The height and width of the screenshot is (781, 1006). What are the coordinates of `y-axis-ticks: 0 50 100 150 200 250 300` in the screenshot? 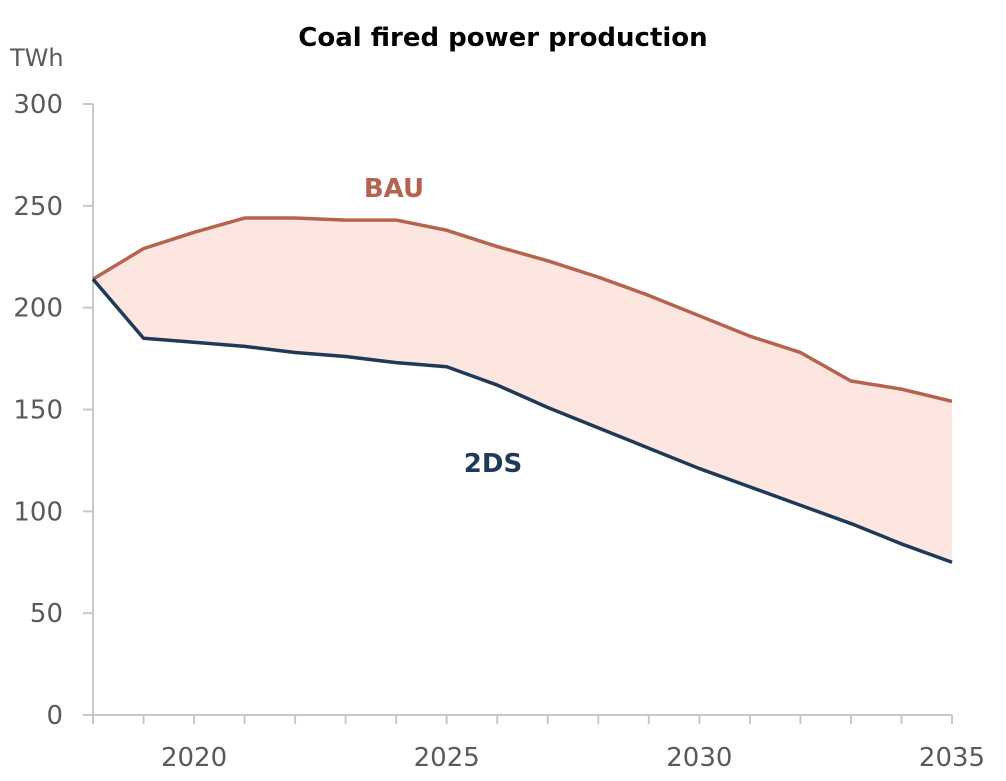 It's located at (53, 410).